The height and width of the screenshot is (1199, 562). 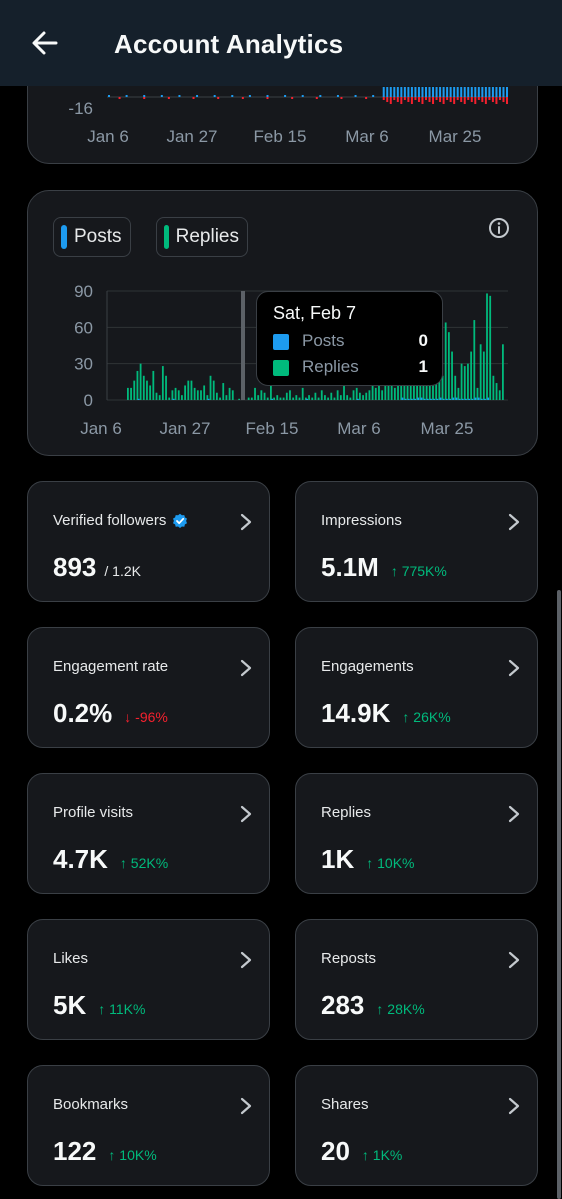 What do you see at coordinates (148, 541) in the screenshot?
I see `metric-card-verified-followers: Verified followers 893 / 1.2K` at bounding box center [148, 541].